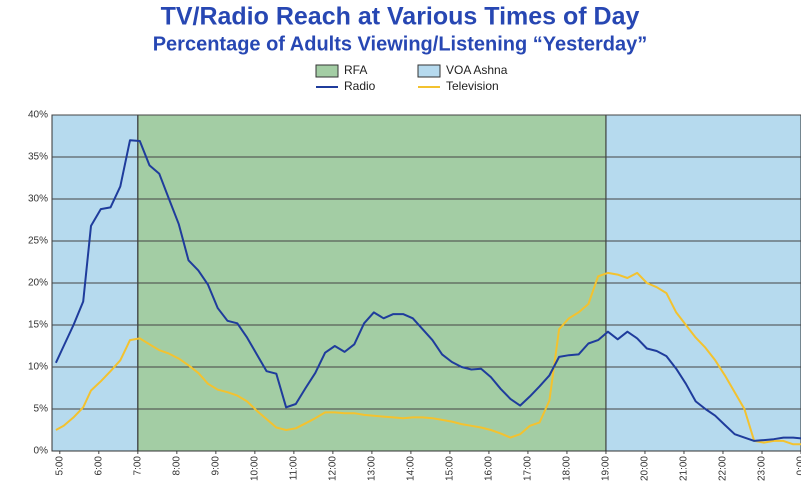 The height and width of the screenshot is (489, 801). What do you see at coordinates (567, 468) in the screenshot?
I see `x-tick-label: 18:00` at bounding box center [567, 468].